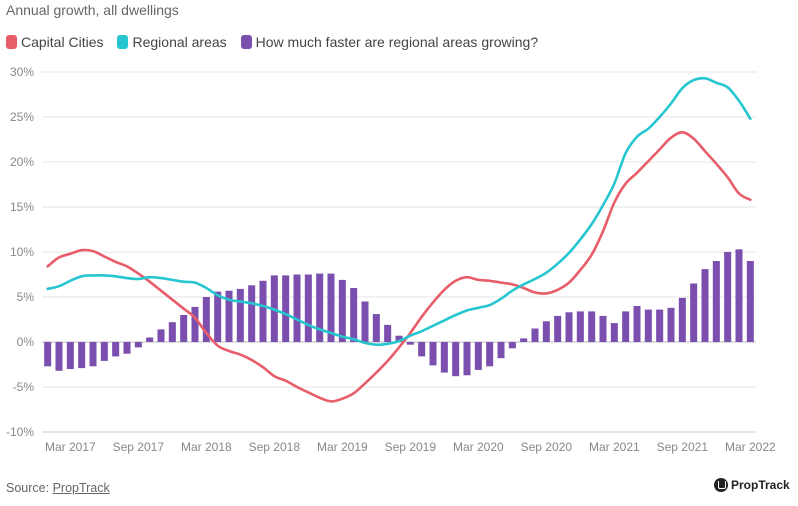 This screenshot has width=798, height=506. What do you see at coordinates (411, 447) in the screenshot?
I see `x-tick-label: Sep 2019` at bounding box center [411, 447].